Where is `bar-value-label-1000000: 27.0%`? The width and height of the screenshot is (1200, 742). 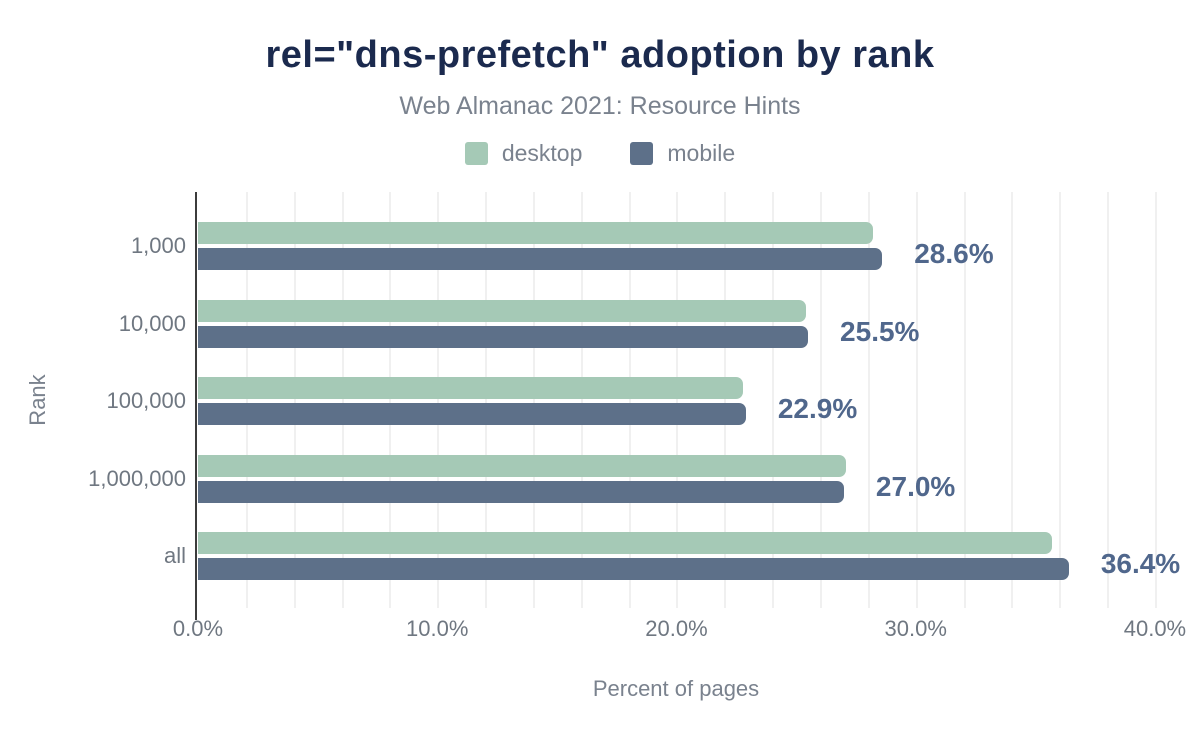
bar-value-label-1000000: 27.0% is located at coordinates (915, 486).